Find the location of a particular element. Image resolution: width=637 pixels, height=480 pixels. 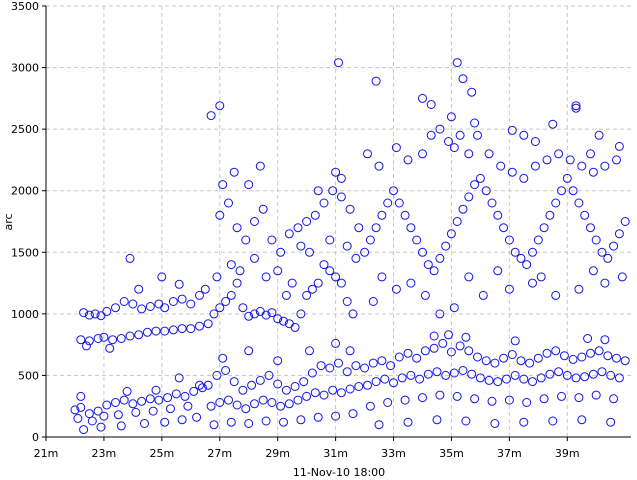

y-tick-label: 1500 is located at coordinates (25, 252).